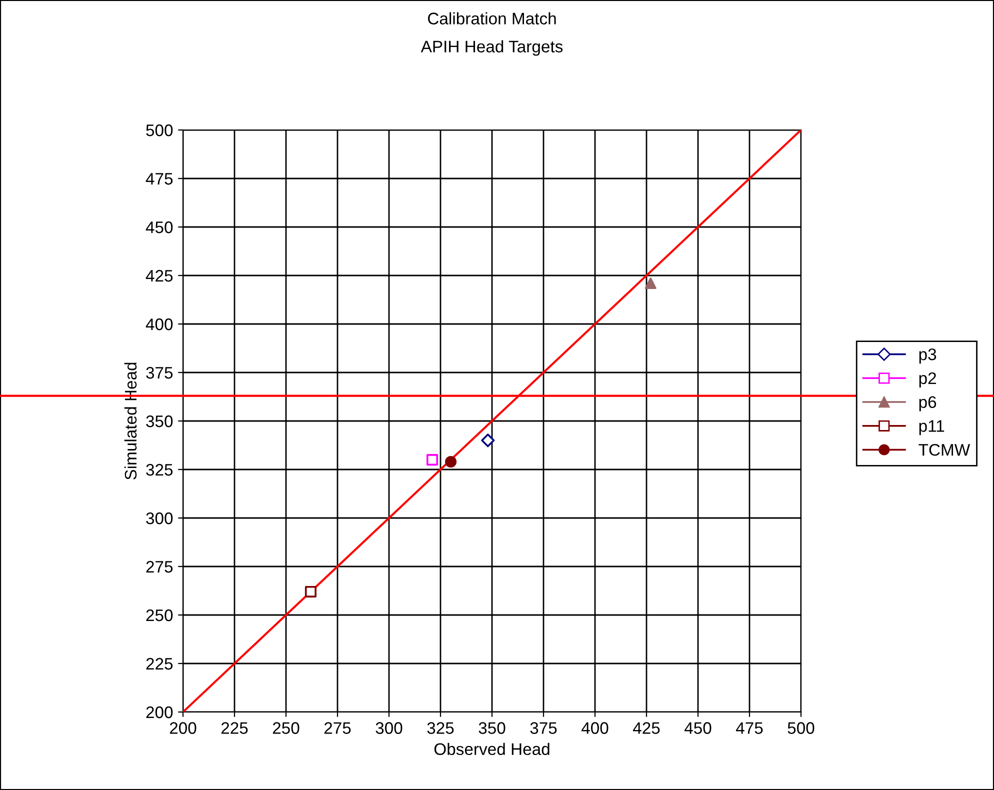  I want to click on y-tick-label: 325, so click(159, 470).